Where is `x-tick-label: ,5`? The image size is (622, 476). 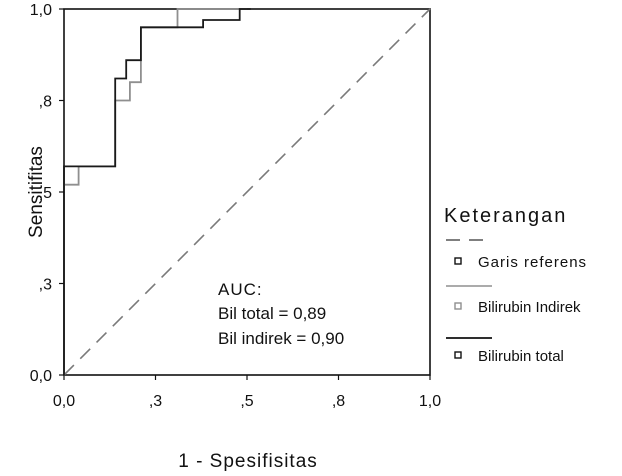 x-tick-label: ,5 is located at coordinates (246, 401).